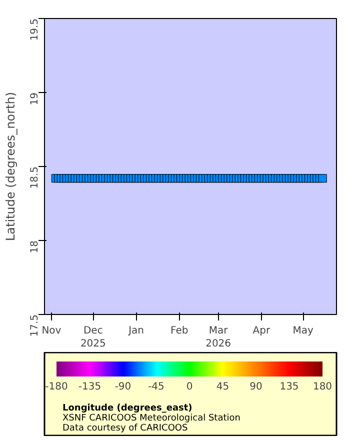 The width and height of the screenshot is (360, 440). What do you see at coordinates (35, 247) in the screenshot?
I see `y-tick-label: 18` at bounding box center [35, 247].